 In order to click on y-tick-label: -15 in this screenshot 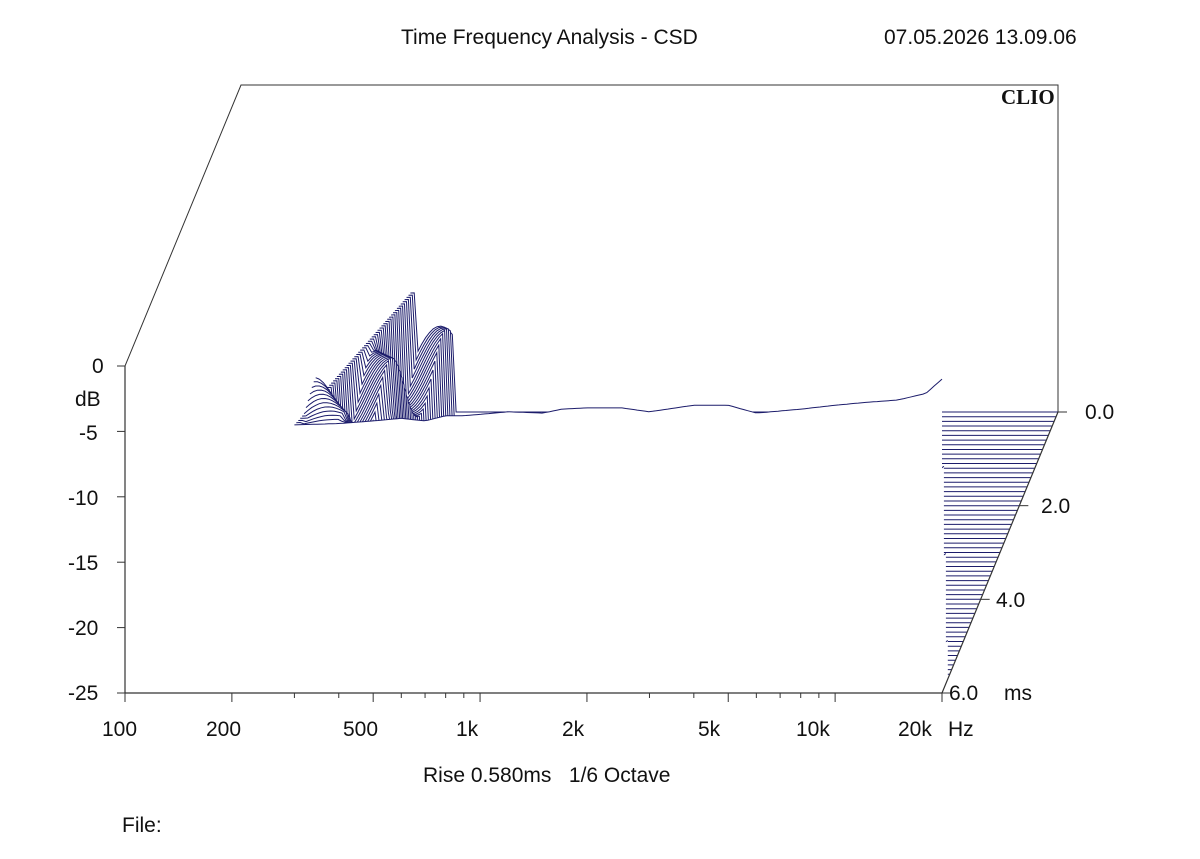, I will do `click(83, 563)`.